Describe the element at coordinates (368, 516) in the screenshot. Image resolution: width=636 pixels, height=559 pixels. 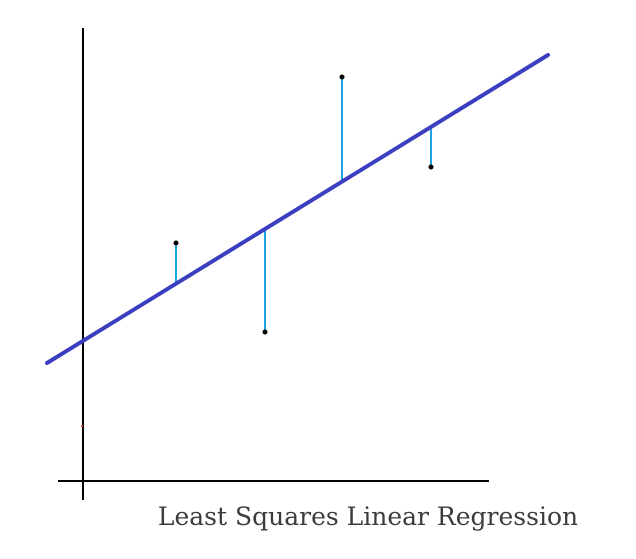
I see `diagram-caption: Least Squares Linear Regression` at that location.